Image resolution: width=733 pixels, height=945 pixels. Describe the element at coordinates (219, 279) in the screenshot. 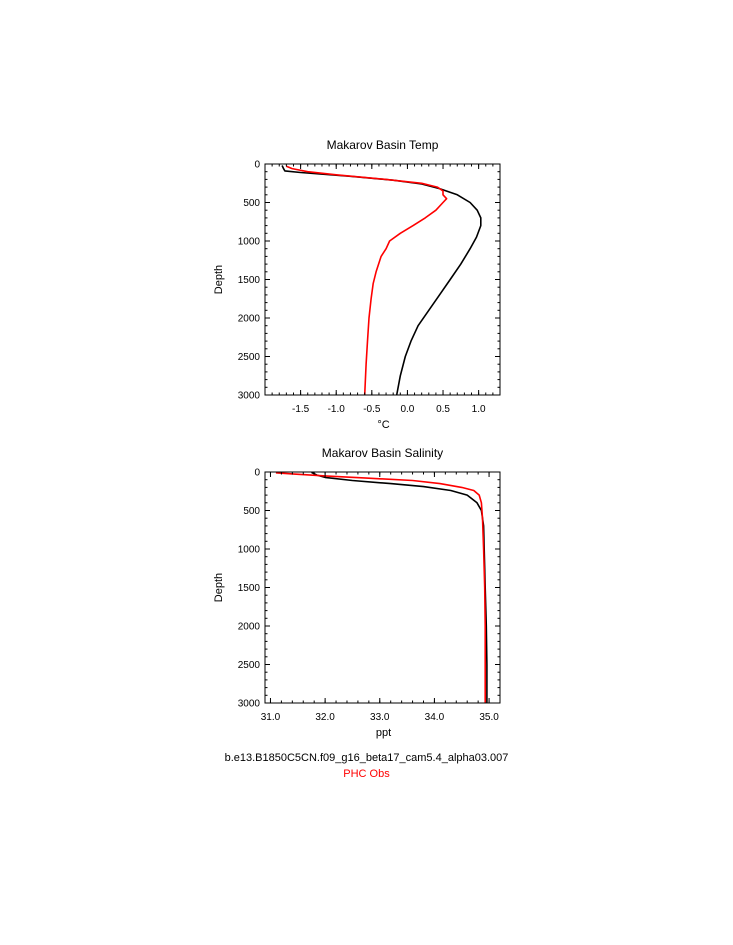

I see `y-axis-label-temp: Depth` at that location.